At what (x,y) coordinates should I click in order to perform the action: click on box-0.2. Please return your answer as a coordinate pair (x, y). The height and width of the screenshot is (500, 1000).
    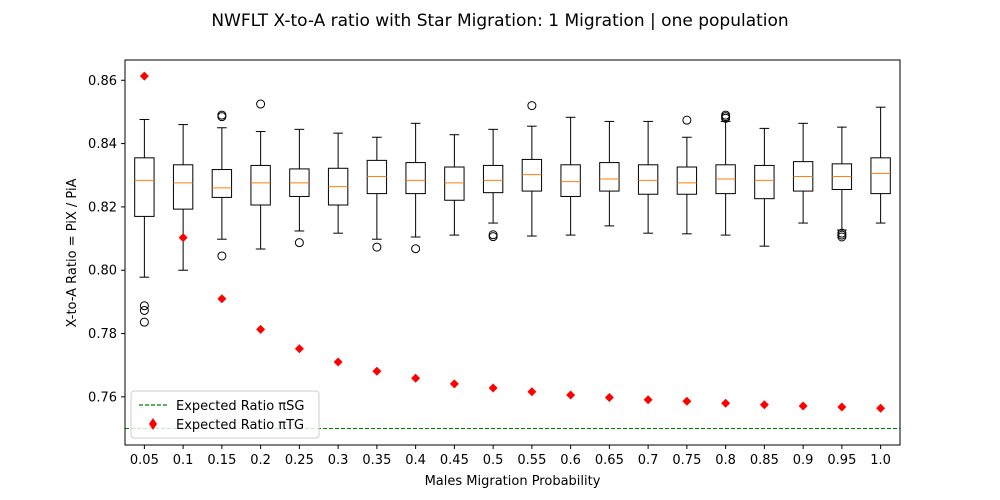
    Looking at the image, I should click on (260, 174).